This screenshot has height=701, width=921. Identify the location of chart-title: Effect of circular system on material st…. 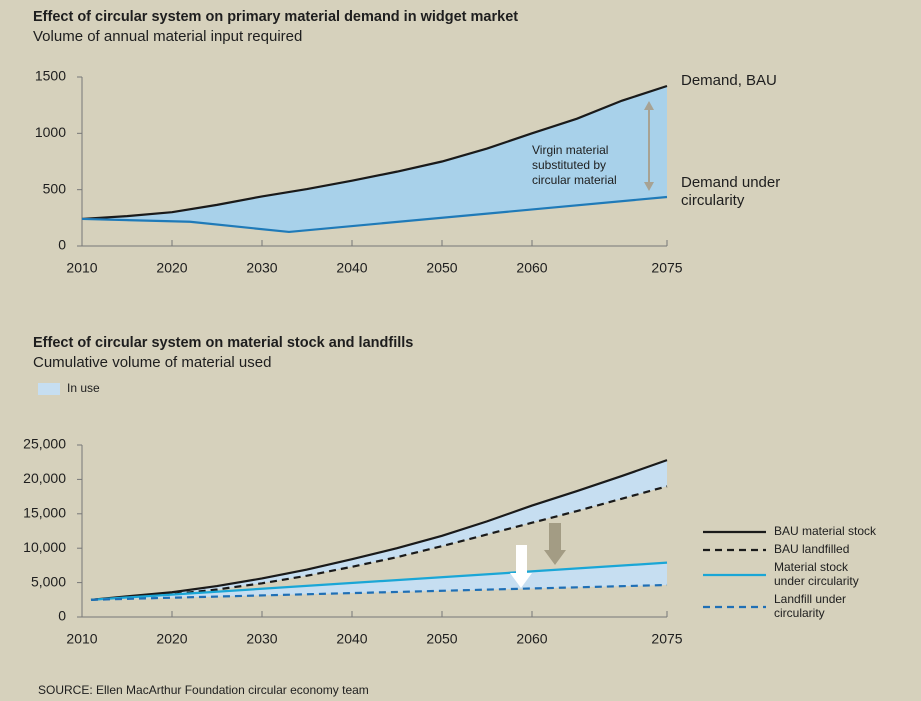
(223, 343).